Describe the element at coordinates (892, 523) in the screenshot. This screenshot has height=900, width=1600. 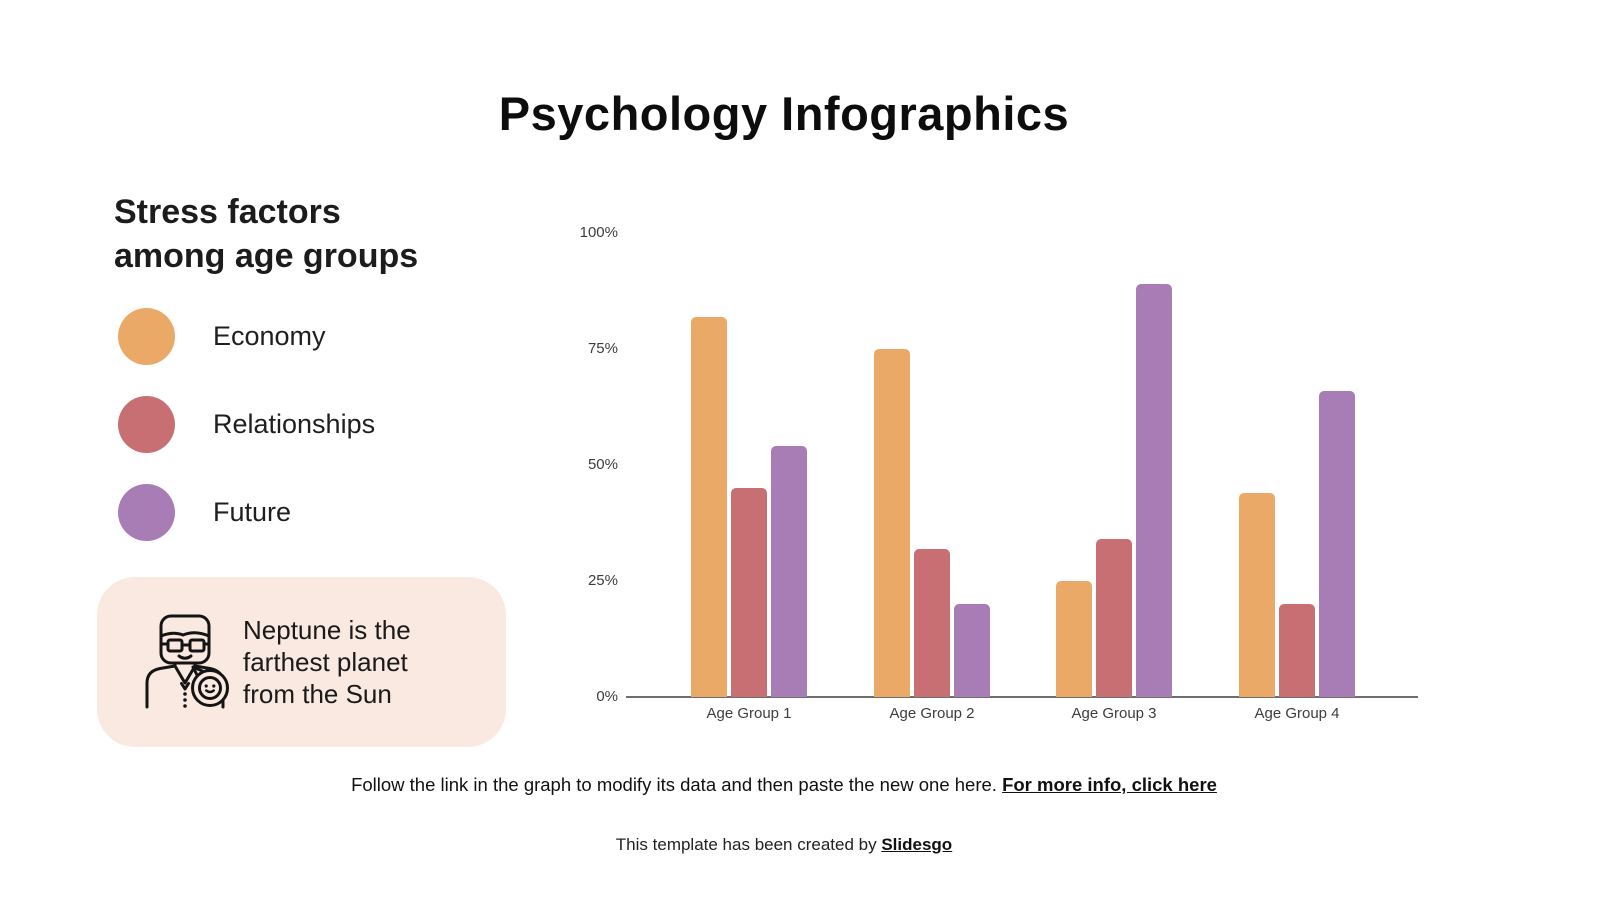
I see `bar-economy-group2` at that location.